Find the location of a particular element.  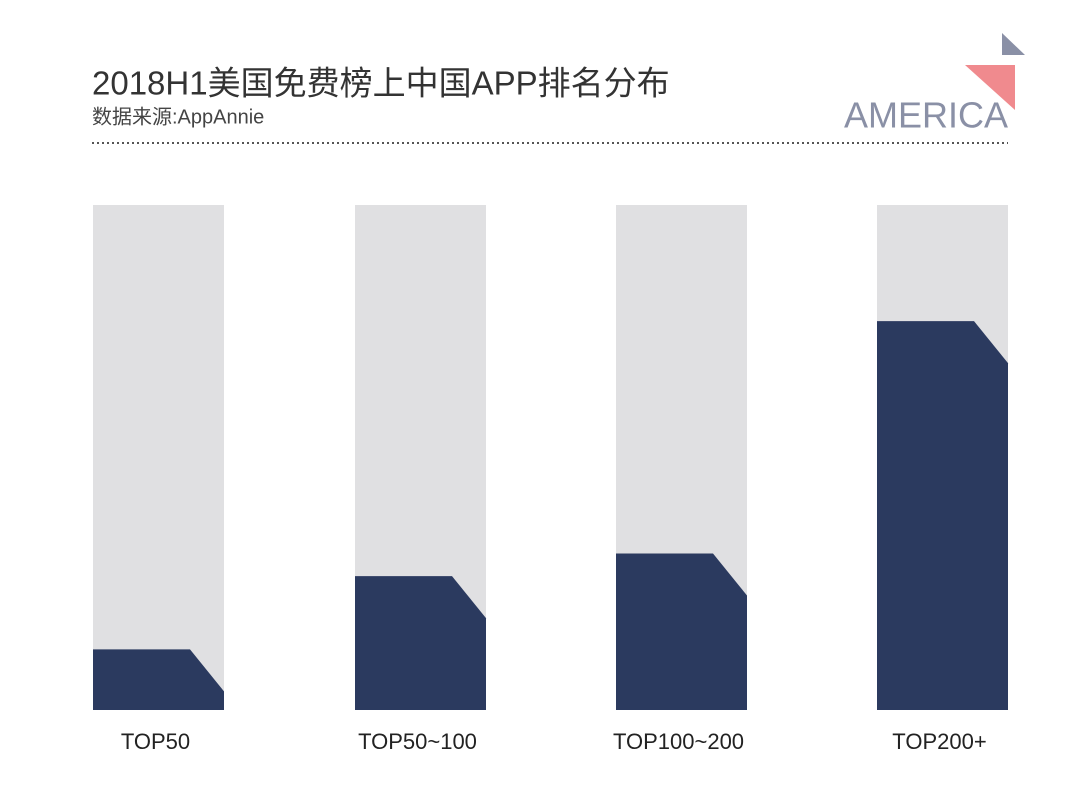

bar-track is located at coordinates (158, 457).